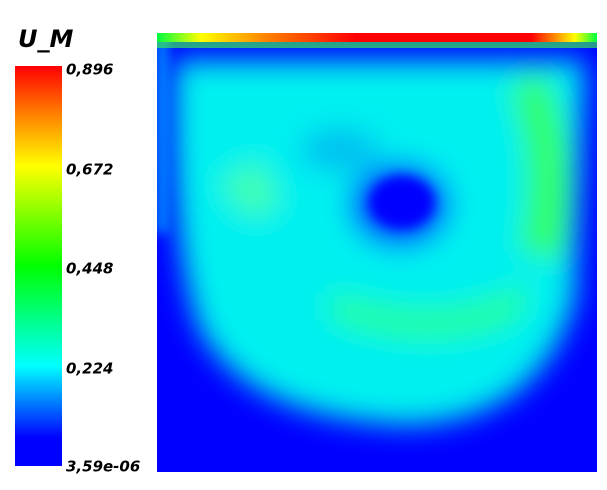 The width and height of the screenshot is (607, 490). Describe the element at coordinates (45, 39) in the screenshot. I see `title: U_M` at that location.